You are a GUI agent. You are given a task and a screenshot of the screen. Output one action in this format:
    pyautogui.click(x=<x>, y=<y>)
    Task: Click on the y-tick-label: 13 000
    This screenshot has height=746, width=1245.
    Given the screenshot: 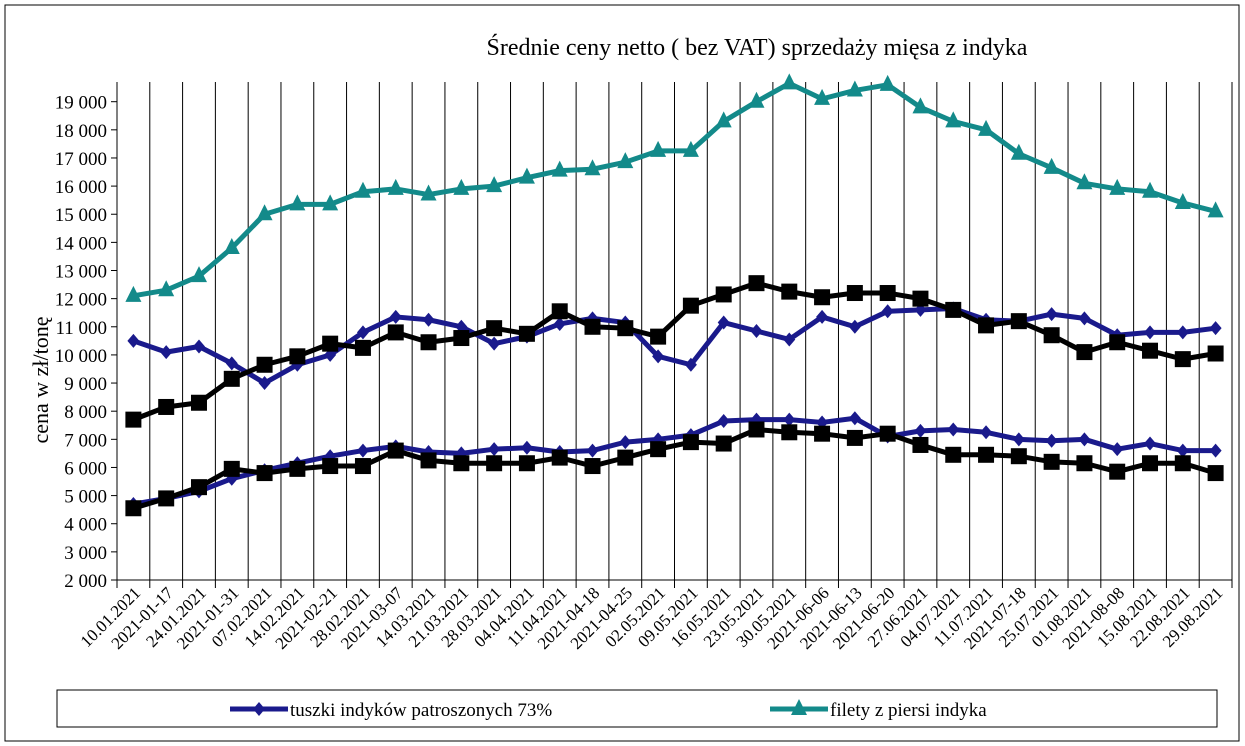 What is the action you would take?
    pyautogui.click(x=81, y=272)
    